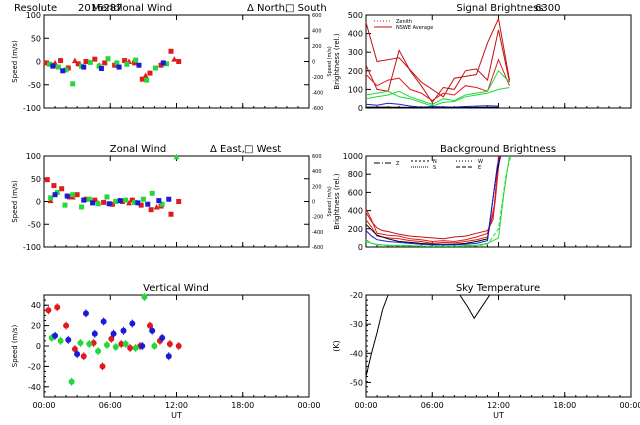 Image resolution: width=640 pixels, height=425 pixels. What do you see at coordinates (355, 211) in the screenshot?
I see `background-ytick-label: 400` at bounding box center [355, 211].